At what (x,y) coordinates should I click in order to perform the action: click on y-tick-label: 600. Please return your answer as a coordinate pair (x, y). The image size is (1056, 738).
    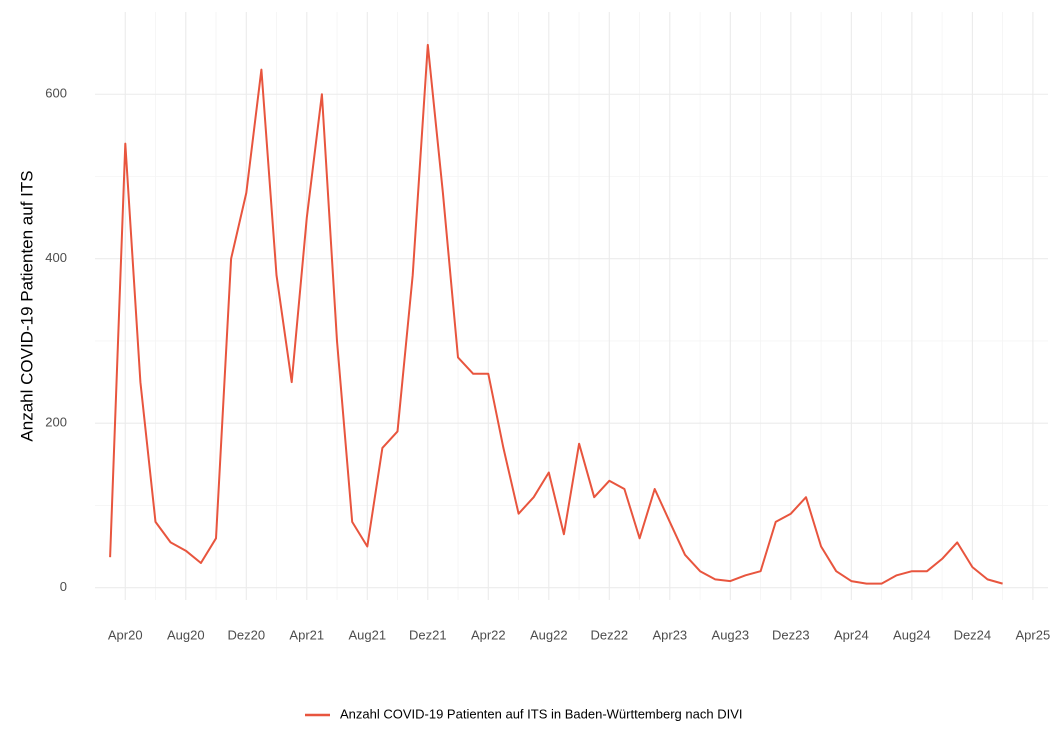
    Looking at the image, I should click on (56, 93).